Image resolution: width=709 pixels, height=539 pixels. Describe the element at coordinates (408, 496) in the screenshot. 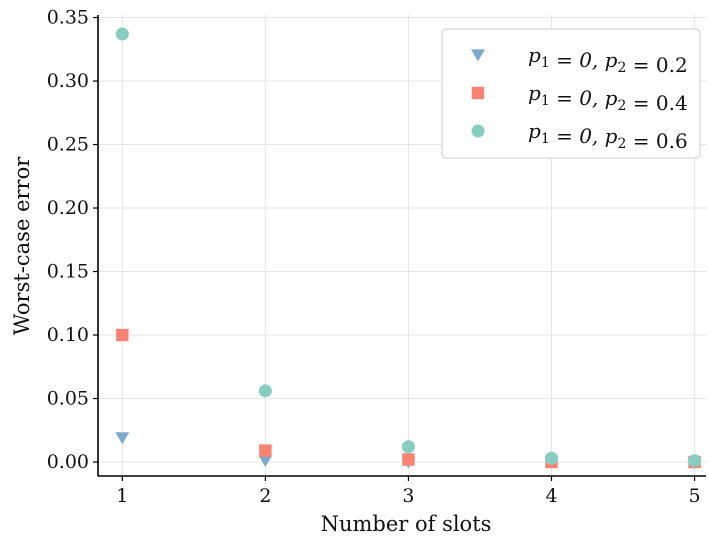

I see `x-tick-label: 3` at that location.